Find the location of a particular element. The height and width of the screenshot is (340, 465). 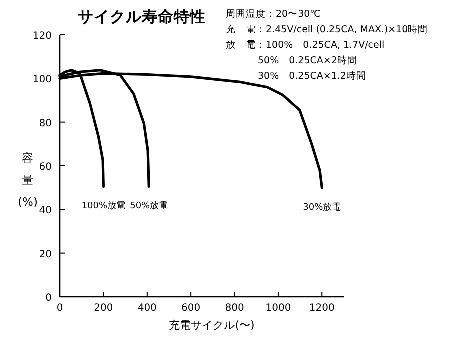

text: 50%放電 is located at coordinates (149, 206).